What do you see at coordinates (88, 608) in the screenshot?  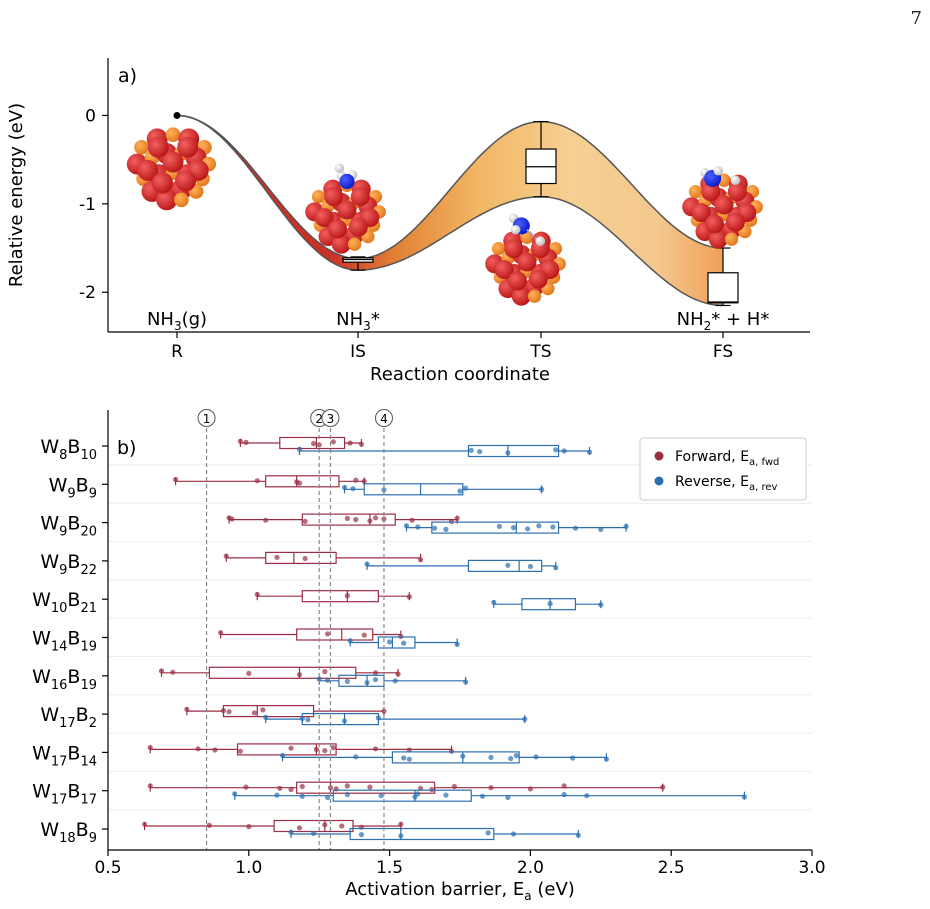 I see `label-sub: 21` at bounding box center [88, 608].